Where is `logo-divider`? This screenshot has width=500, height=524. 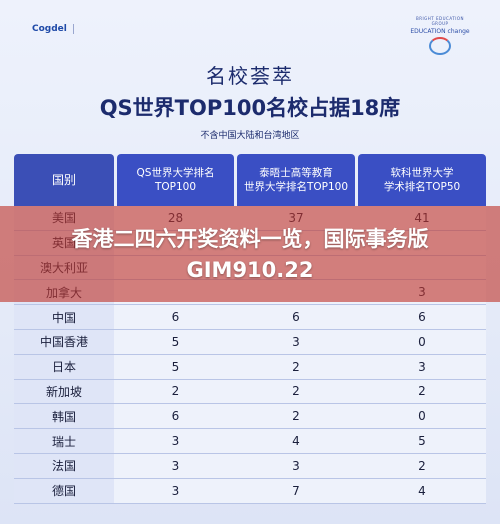 logo-divider is located at coordinates (73, 29).